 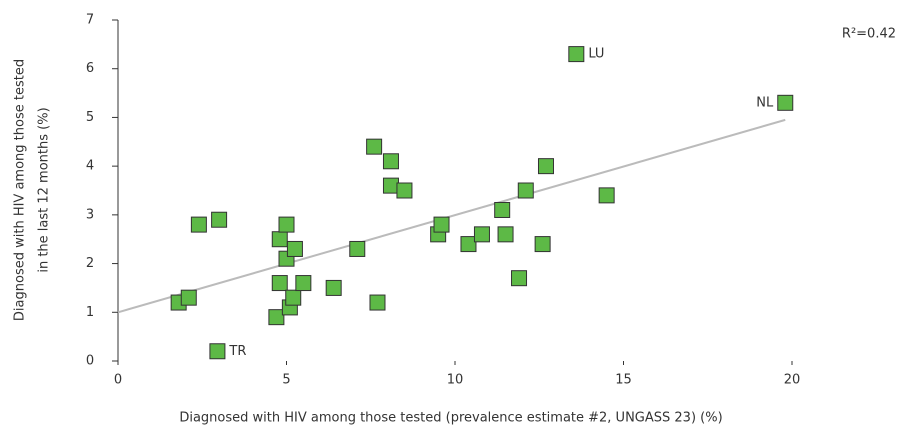 I want to click on y-tick-label: 5, so click(x=90, y=117).